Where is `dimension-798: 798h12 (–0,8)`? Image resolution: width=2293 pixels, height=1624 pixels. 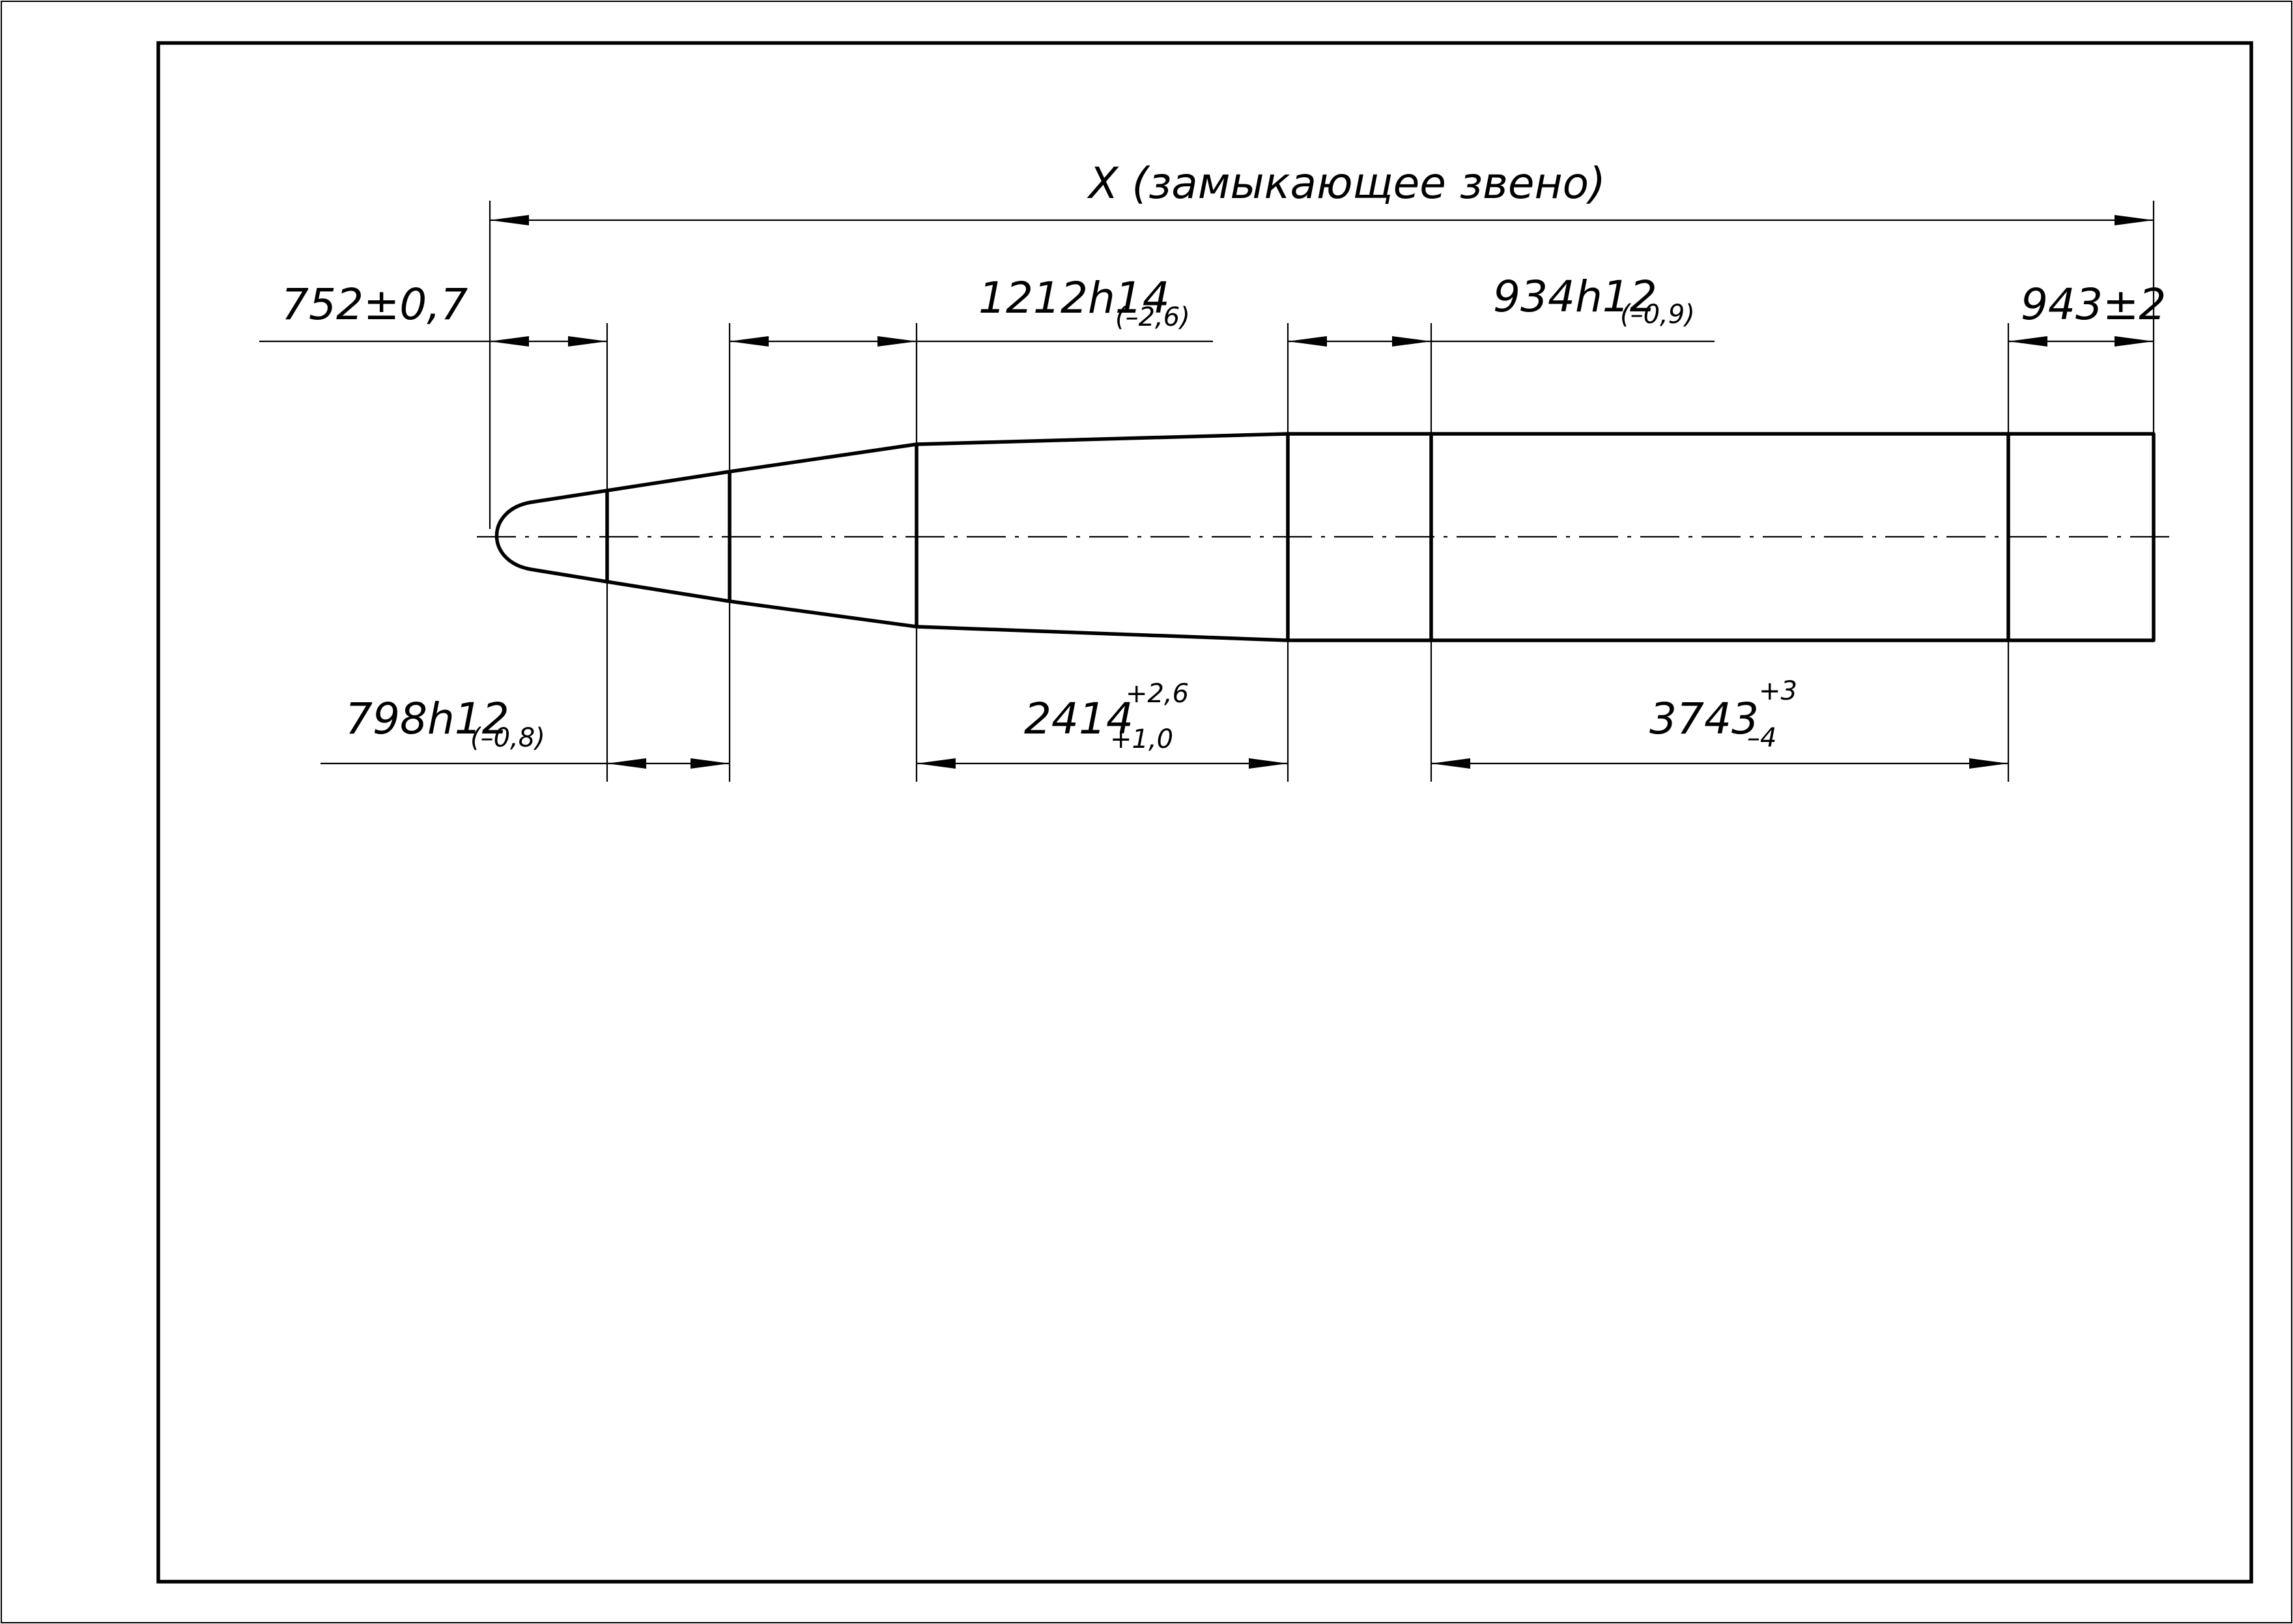
dimension-798: 798h12 (–0,8) is located at coordinates (525, 731).